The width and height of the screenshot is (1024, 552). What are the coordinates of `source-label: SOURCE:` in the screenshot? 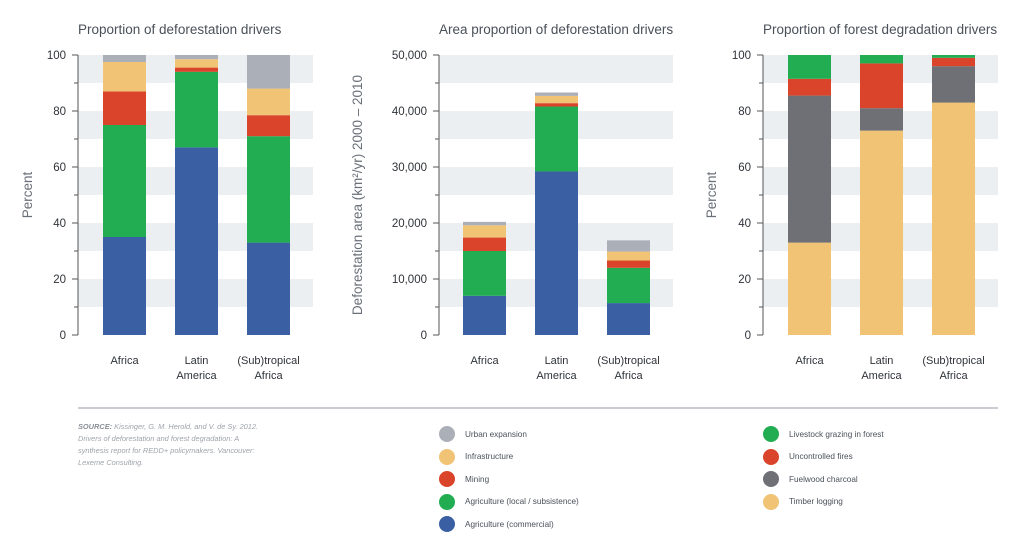 It's located at (95, 426).